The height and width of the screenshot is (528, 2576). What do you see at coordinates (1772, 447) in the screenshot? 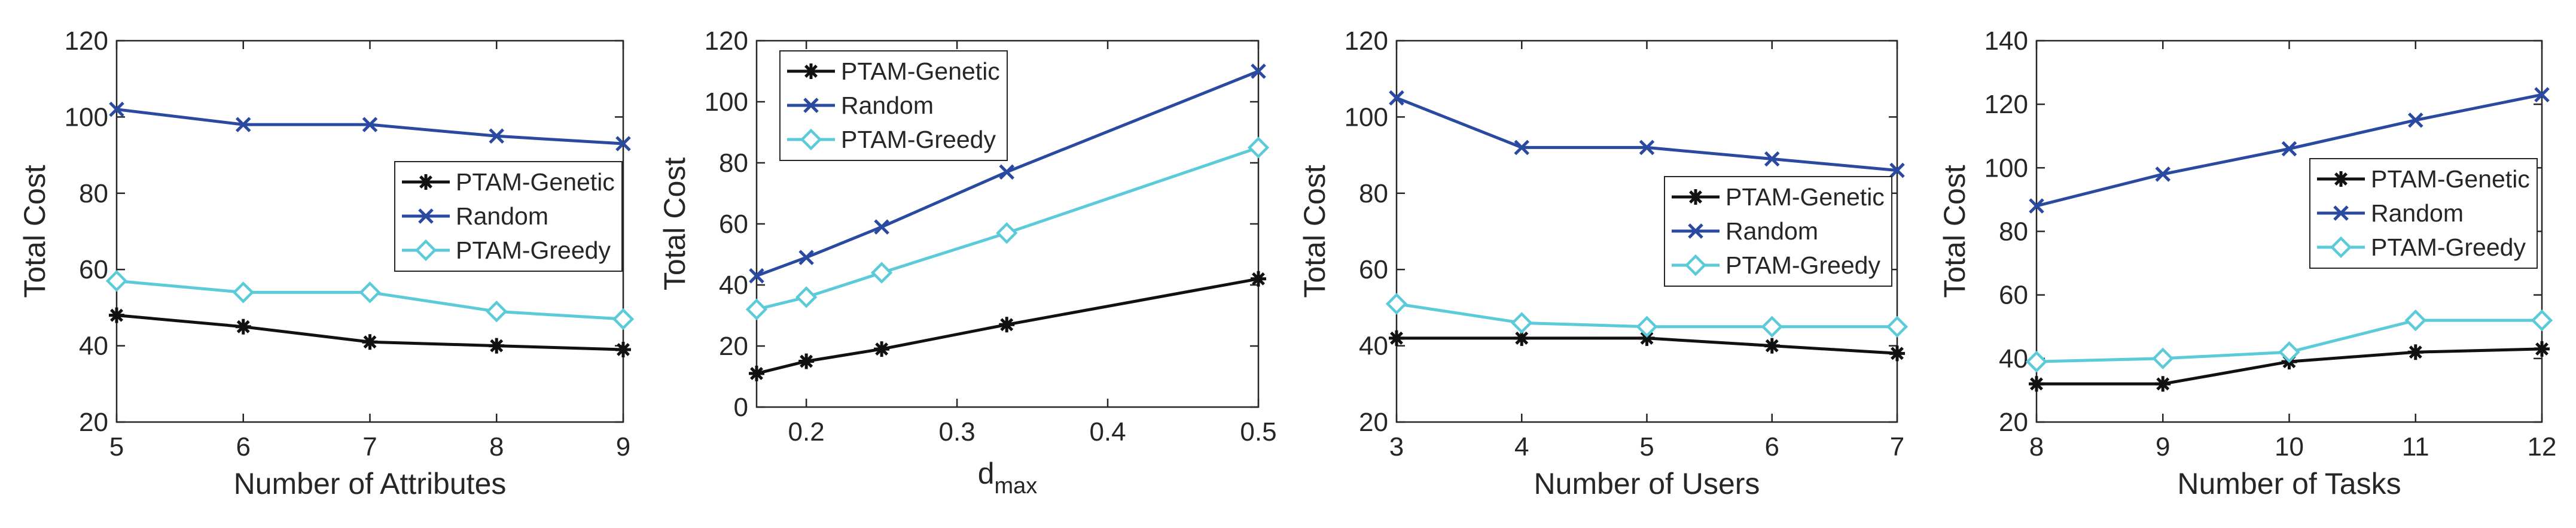
I see `x-tick-label: 6` at bounding box center [1772, 447].